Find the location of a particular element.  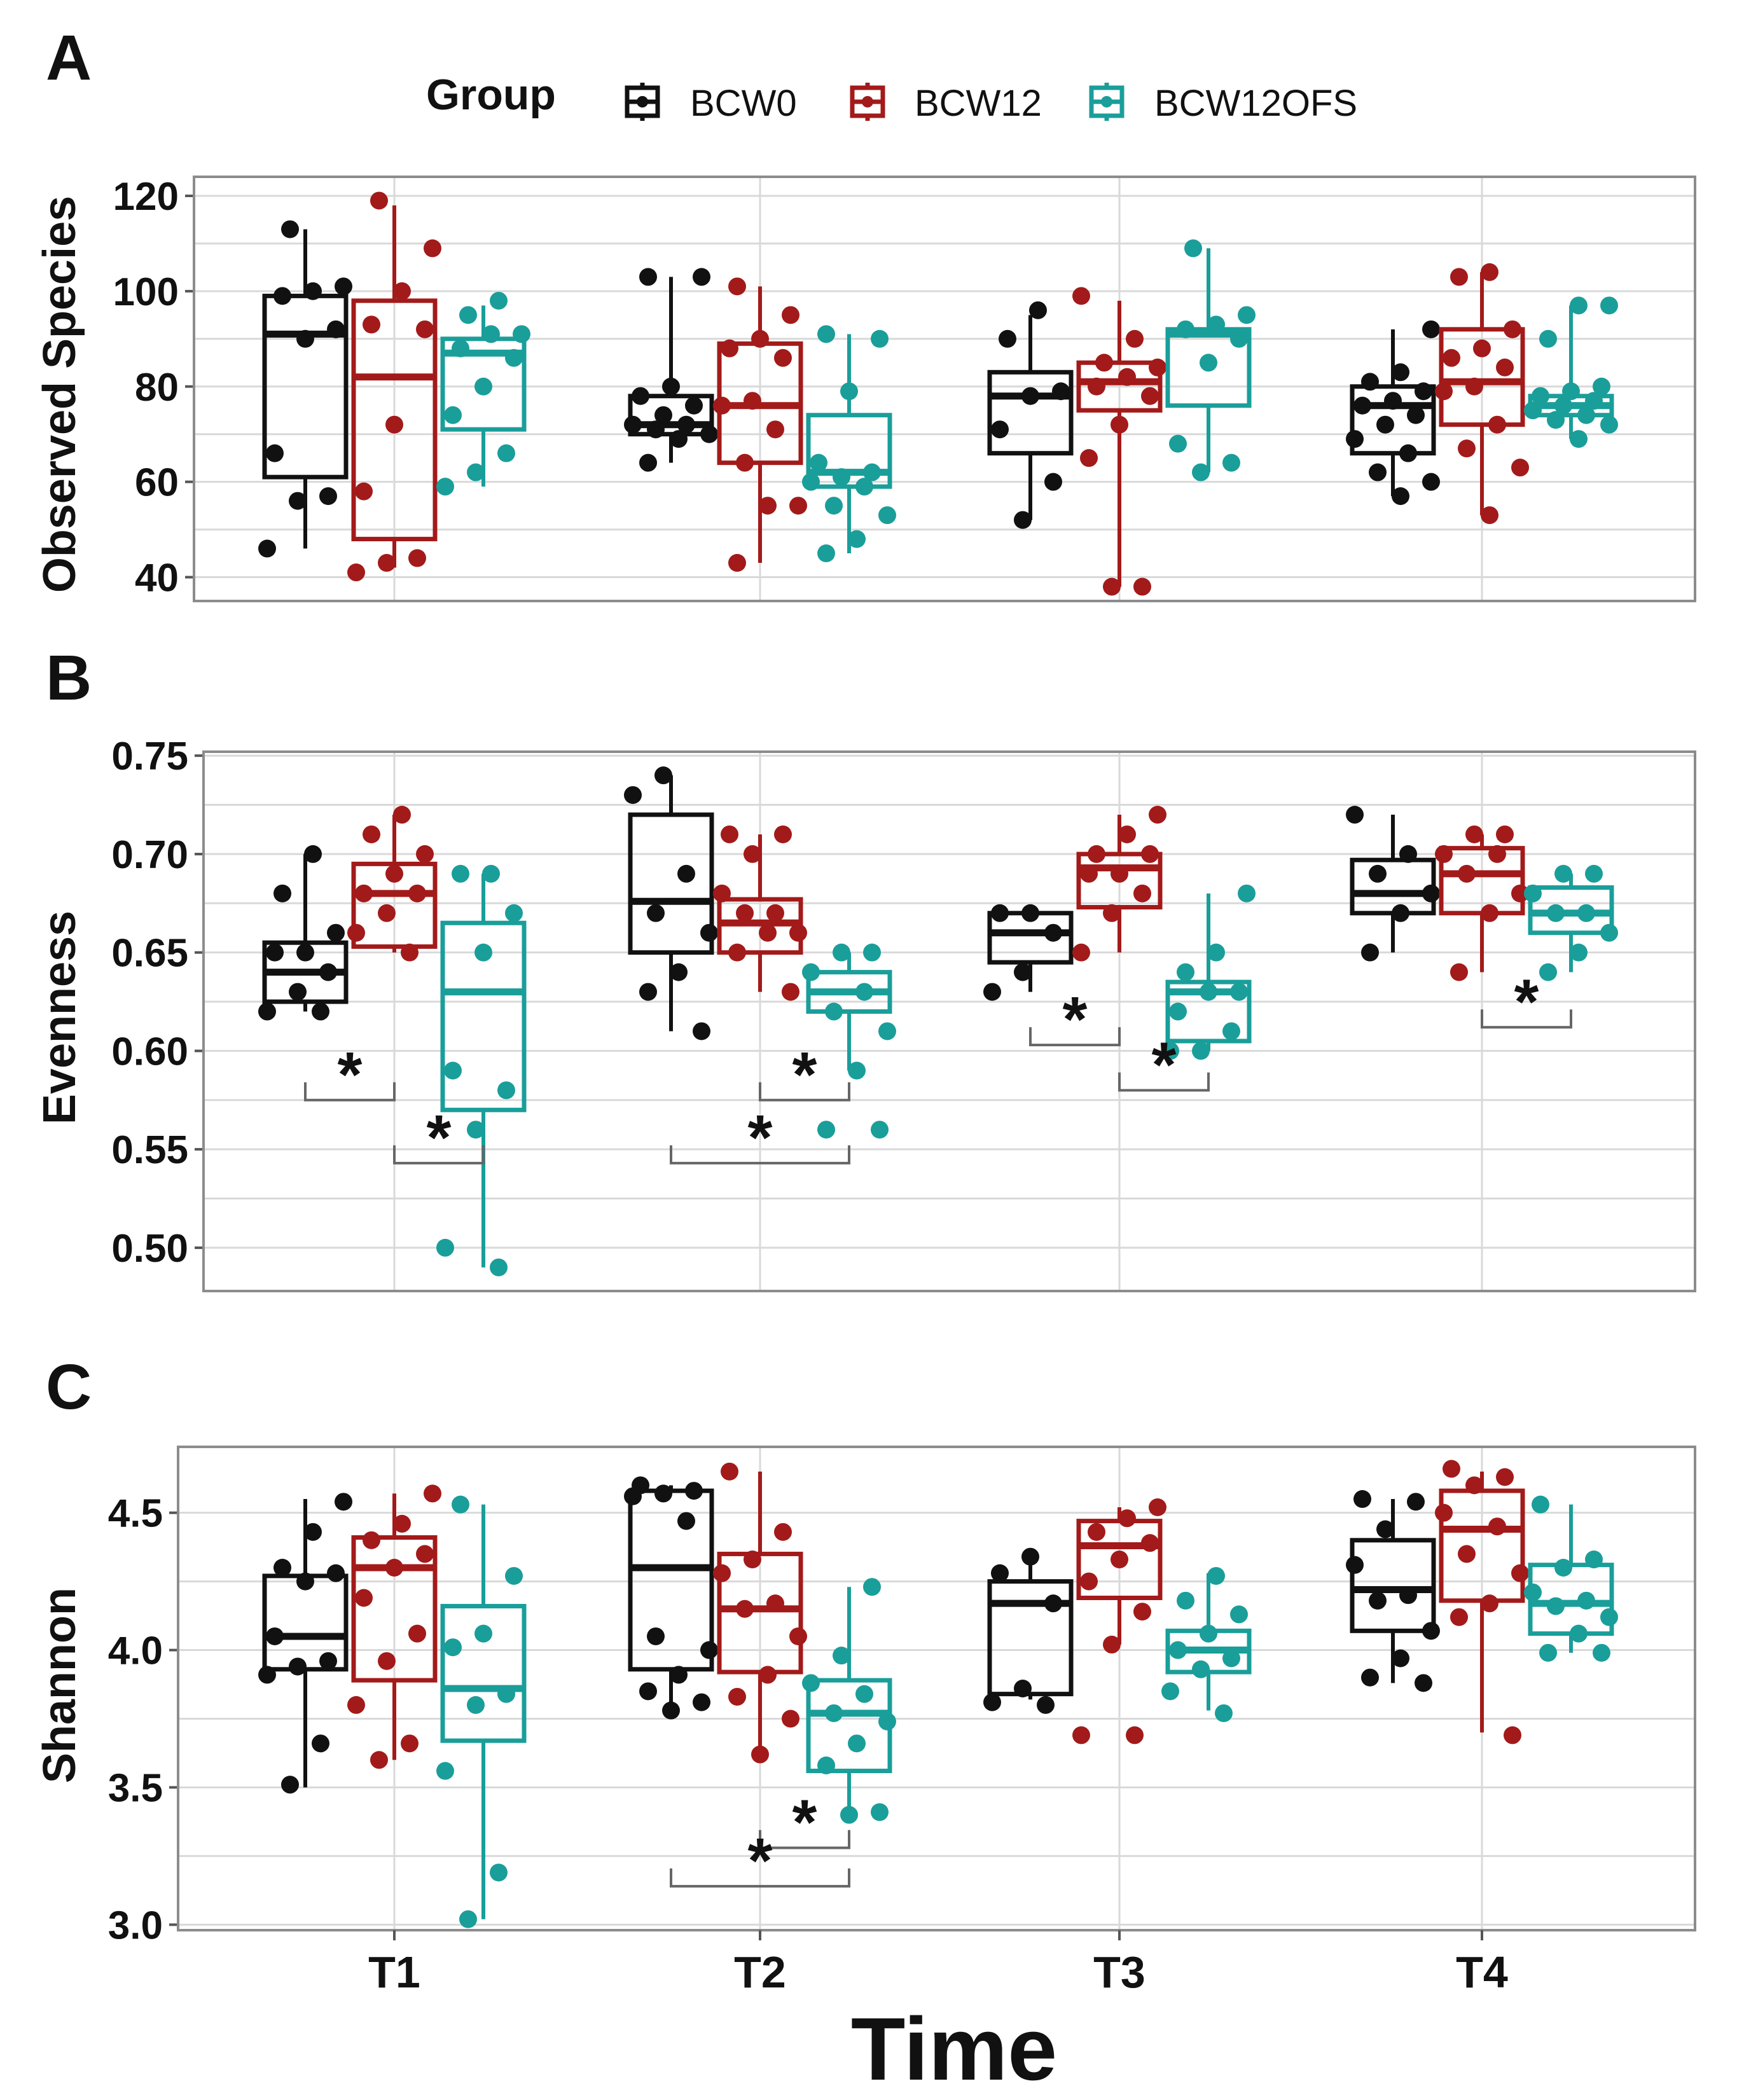

y-tick-label: 0.60 is located at coordinates (149, 1052).